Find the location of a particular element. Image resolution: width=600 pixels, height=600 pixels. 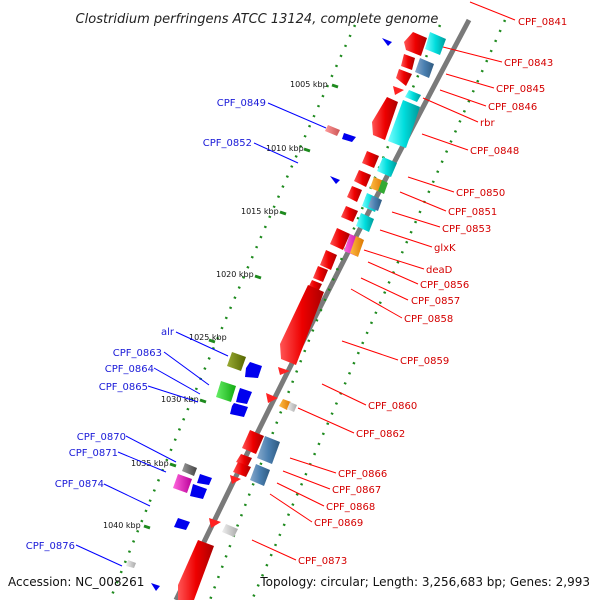

gene-label: CPF_0876 is located at coordinates (50, 546).